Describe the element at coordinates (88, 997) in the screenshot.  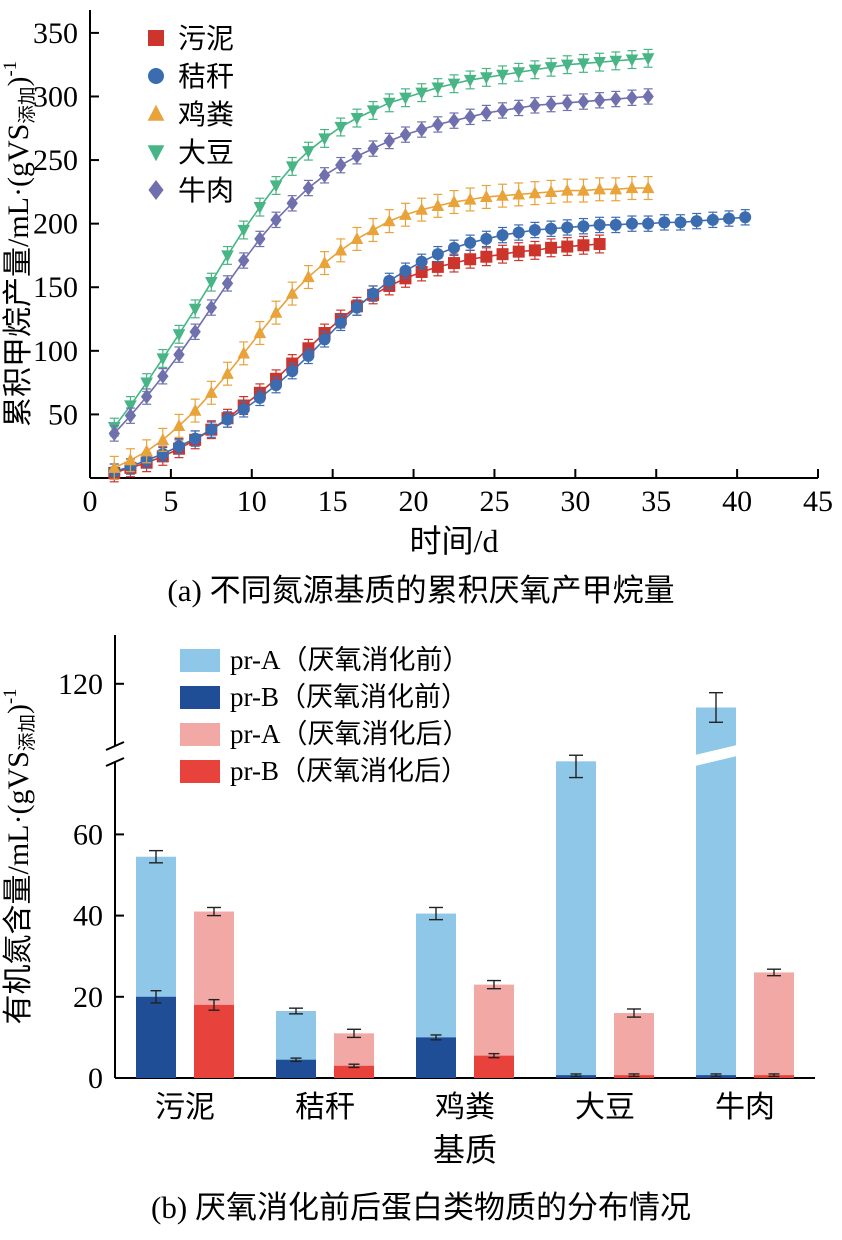
I see `y-tick-label: 20` at that location.